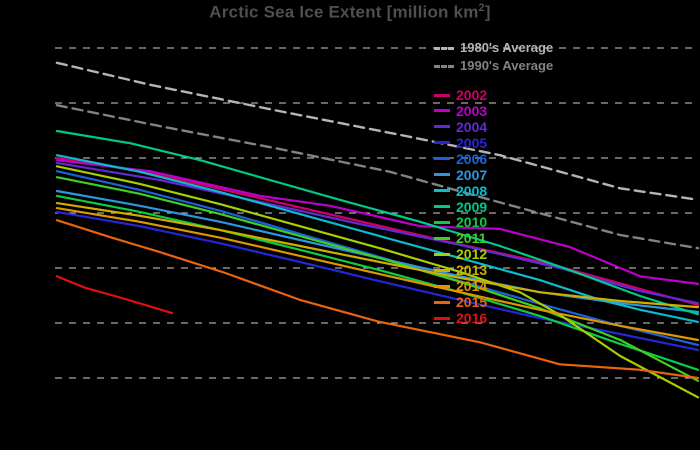  Describe the element at coordinates (114, 295) in the screenshot. I see `series-line-2016` at that location.